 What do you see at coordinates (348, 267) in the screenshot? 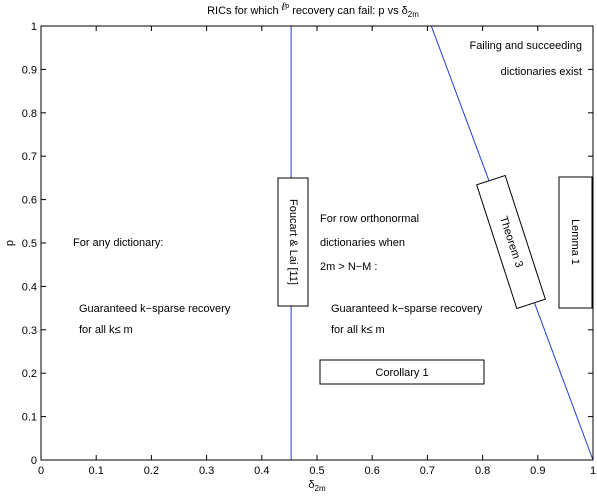
I see `annotation-row-orthonormal-3: 2m > N−M :` at bounding box center [348, 267].